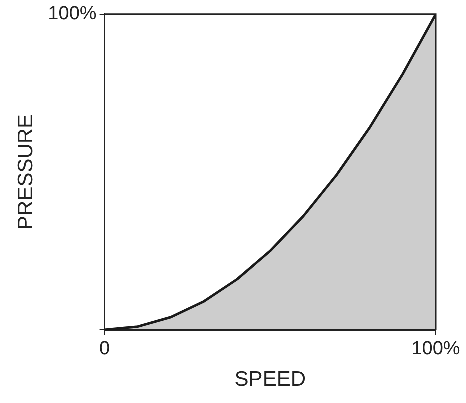 This screenshot has height=403, width=466. I want to click on x-tick-label: 0, so click(105, 349).